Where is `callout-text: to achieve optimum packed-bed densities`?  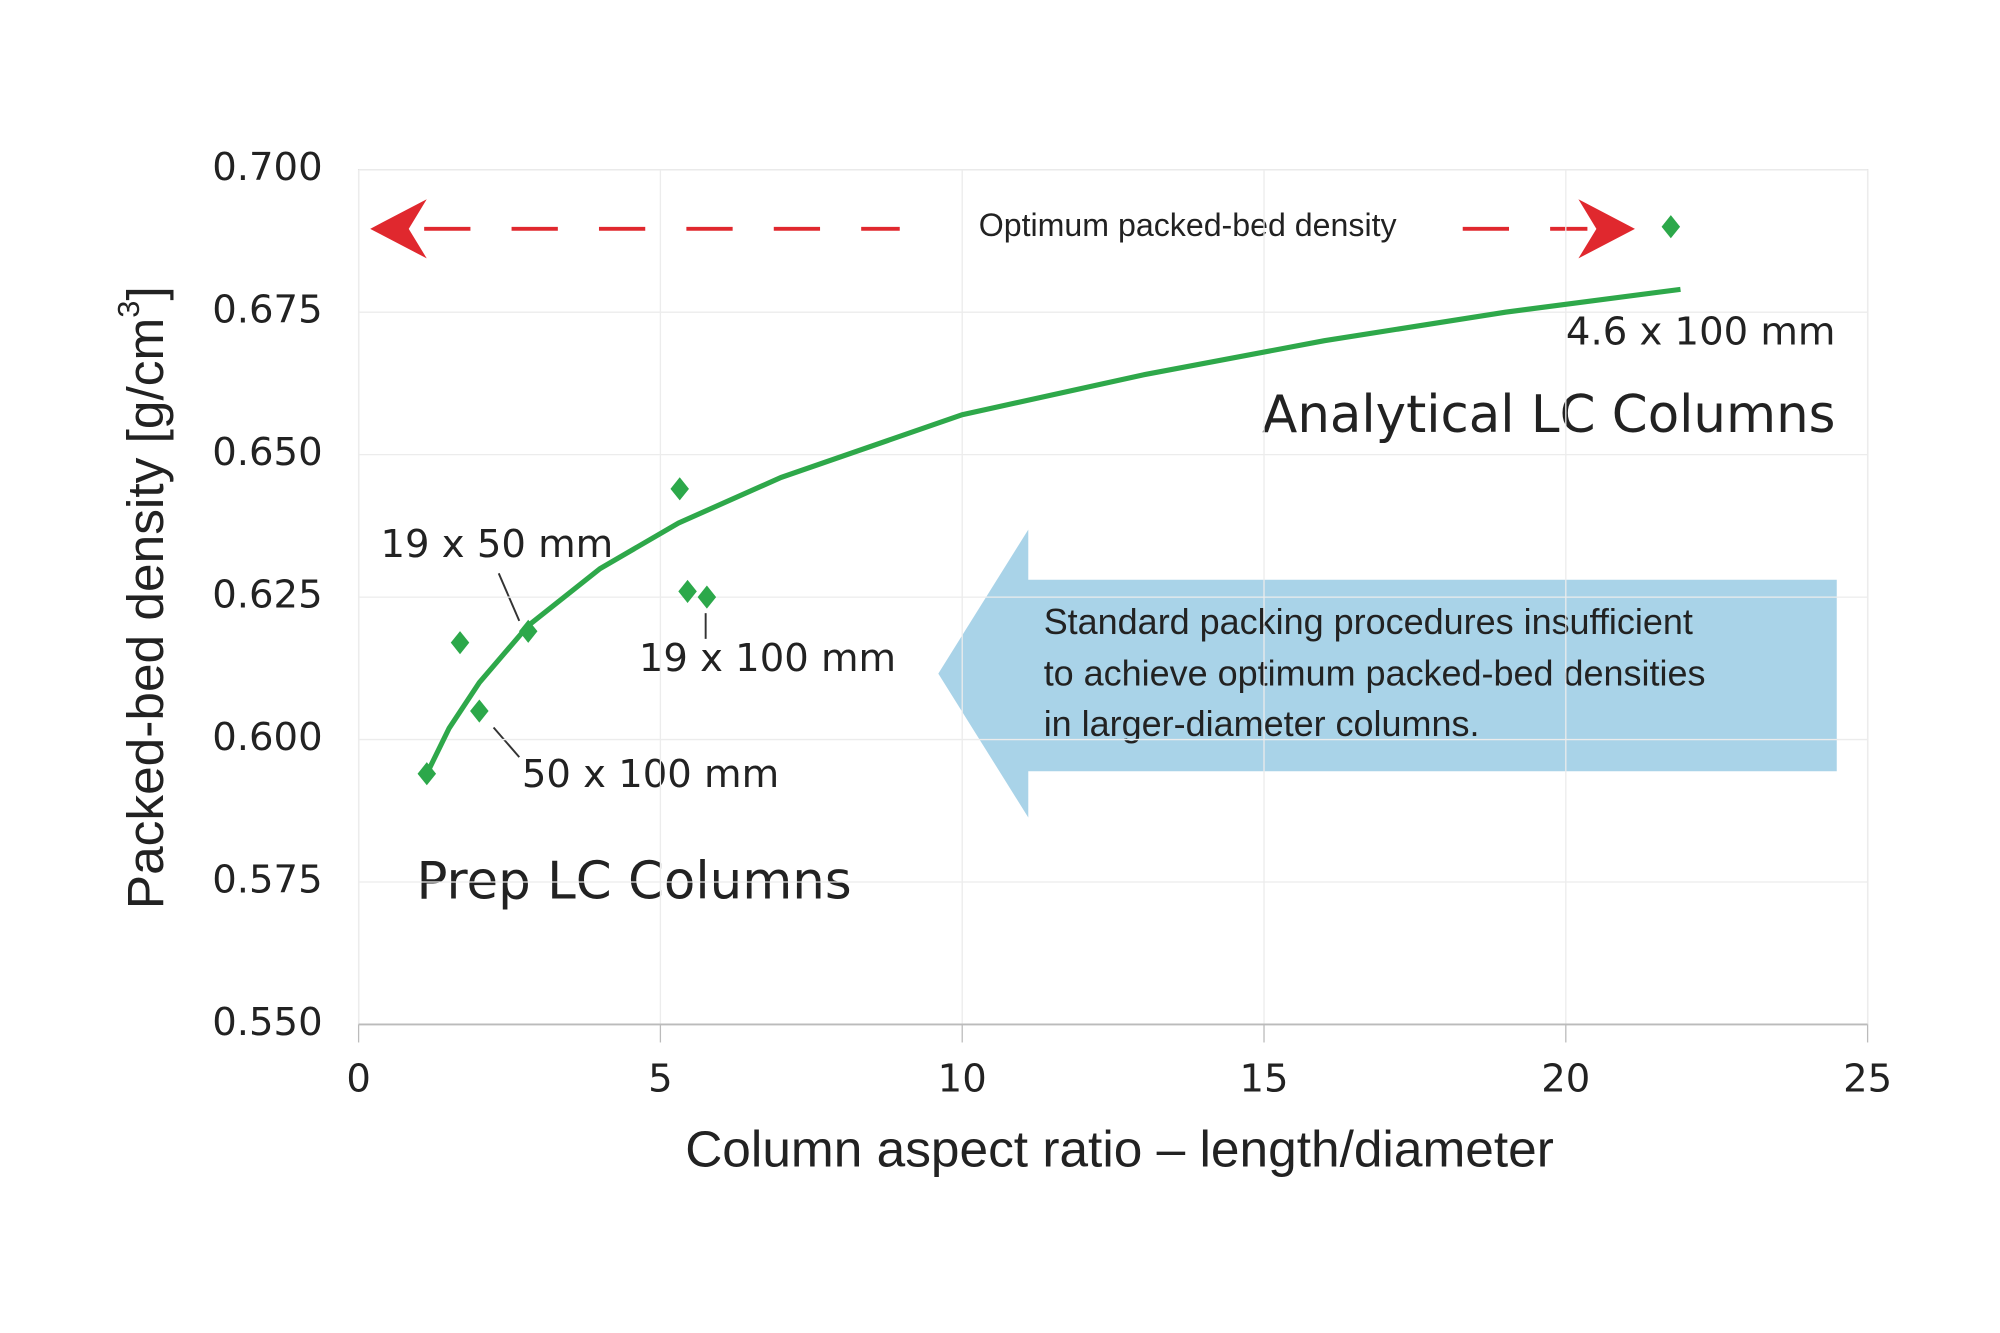
callout-text: to achieve optimum packed-bed densities is located at coordinates (1375, 673).